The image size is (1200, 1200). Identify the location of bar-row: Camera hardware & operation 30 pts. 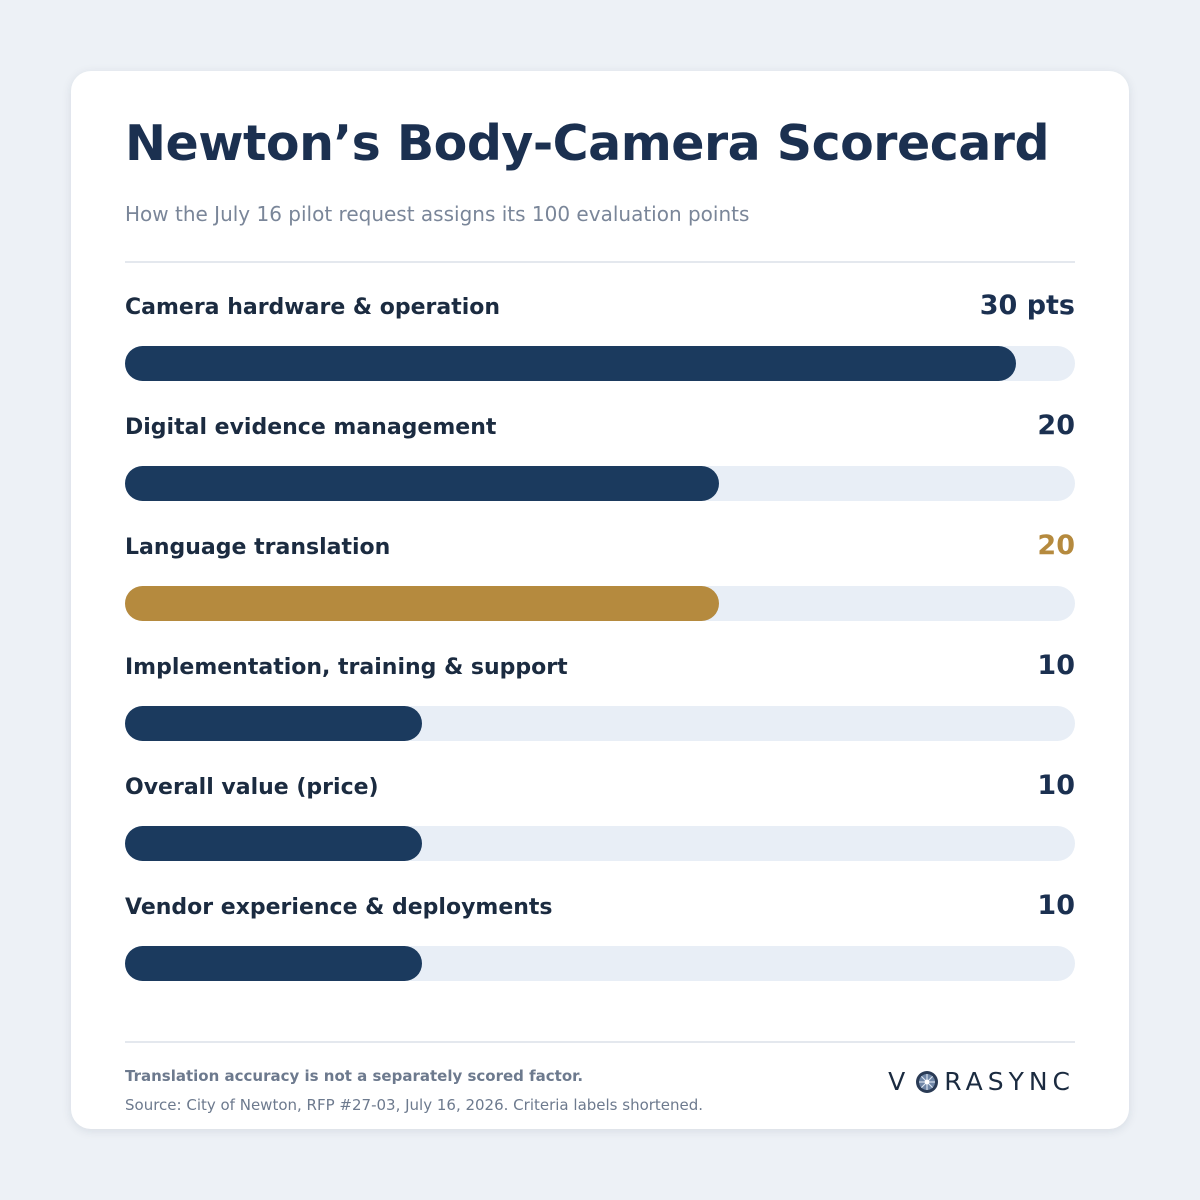
(600, 352).